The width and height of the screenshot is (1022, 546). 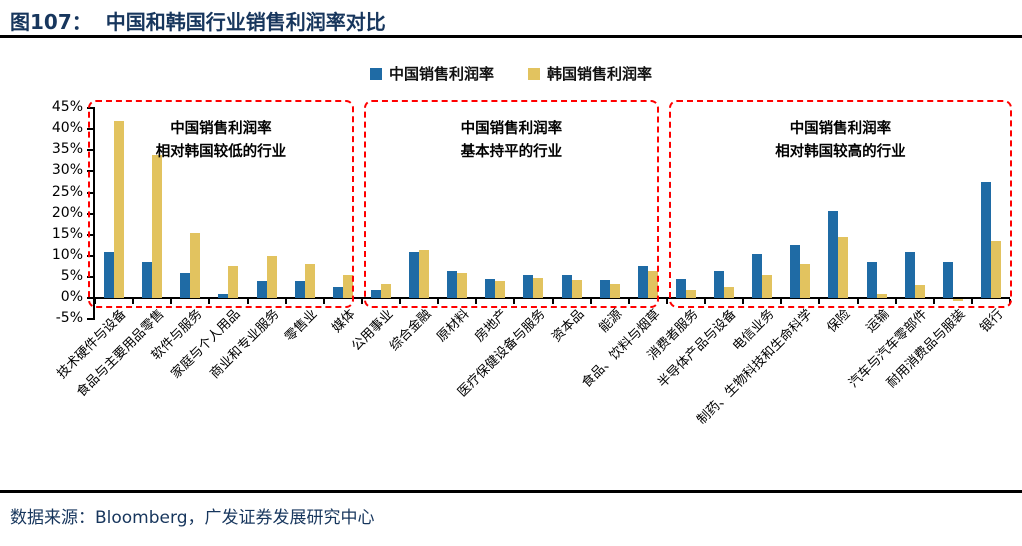 What do you see at coordinates (551, 298) in the screenshot?
I see `x-axis-line` at bounding box center [551, 298].